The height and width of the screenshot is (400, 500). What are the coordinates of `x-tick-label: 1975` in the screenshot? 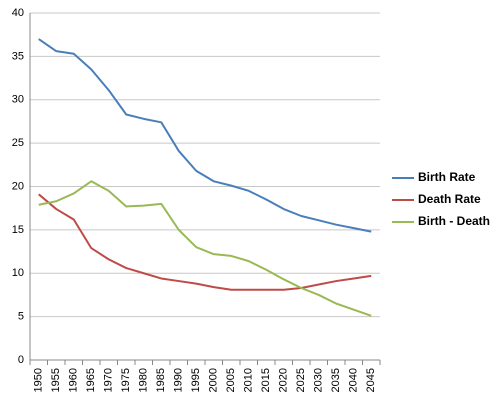 It's located at (126, 380).